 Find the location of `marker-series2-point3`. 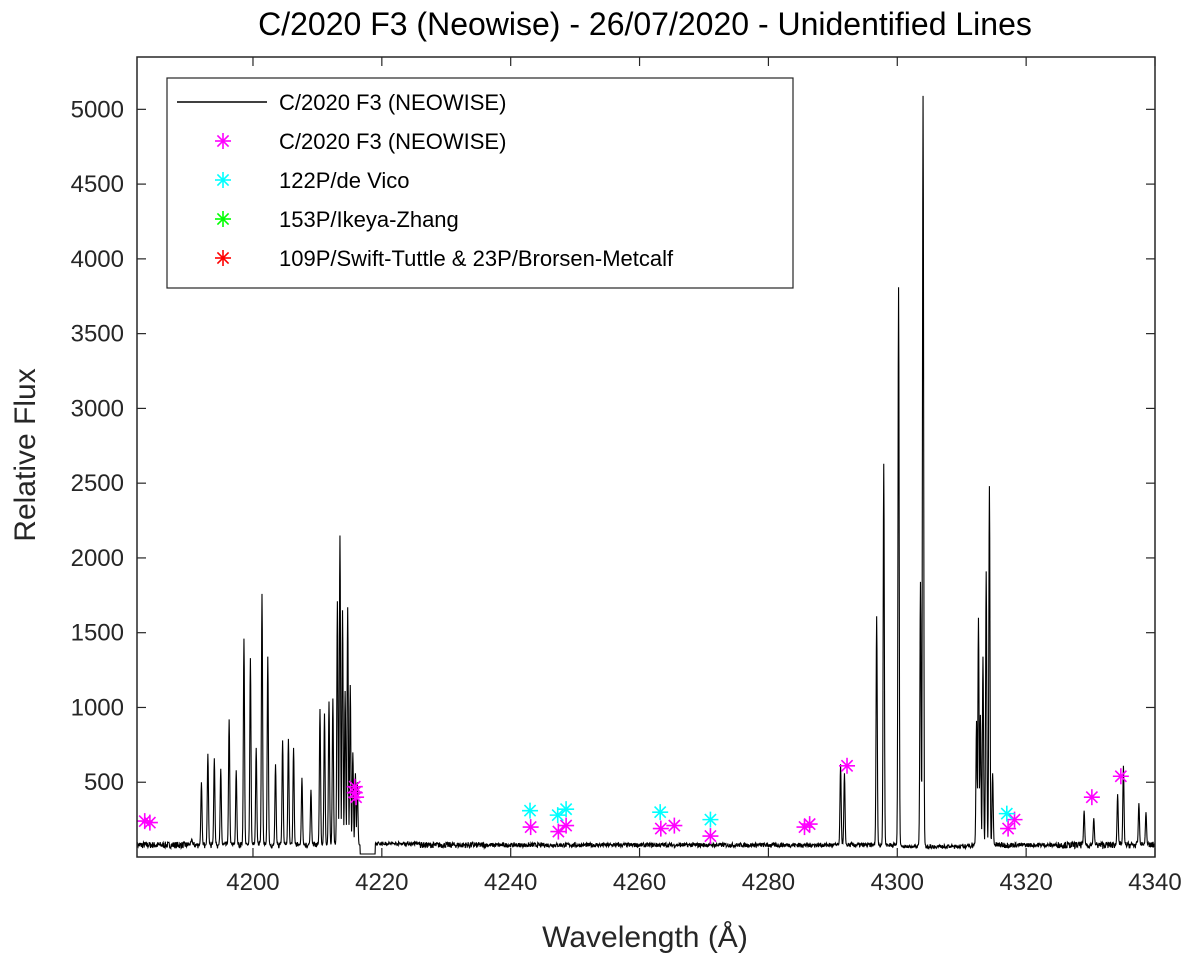

marker-series2-point3 is located at coordinates (660, 812).